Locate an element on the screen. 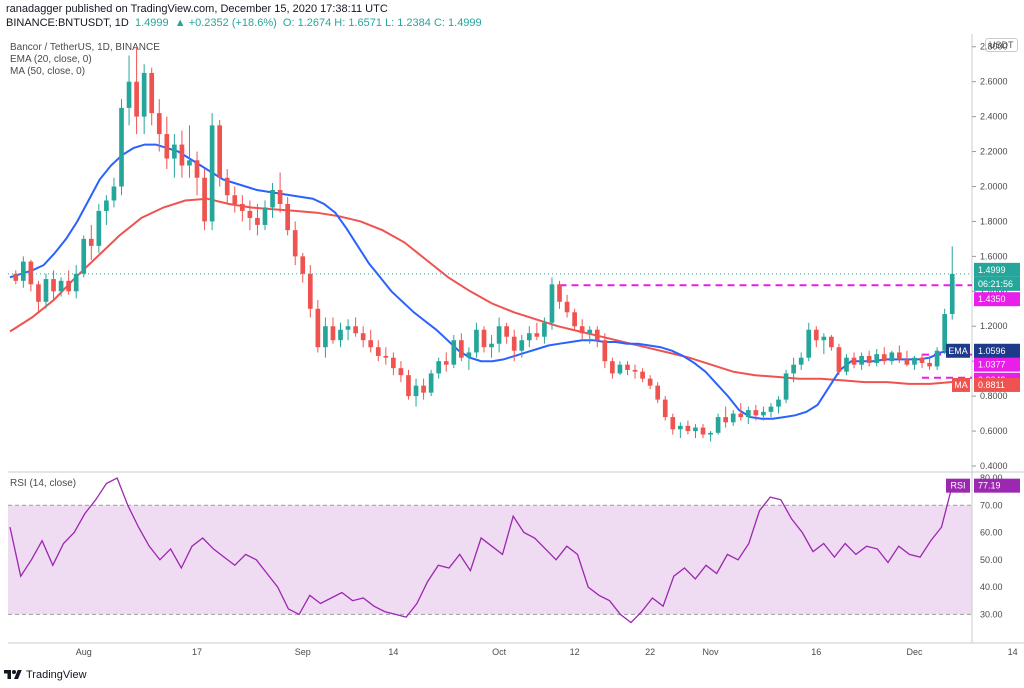 This screenshot has width=1024, height=688. rsi-tick-label: 70.00 is located at coordinates (991, 505).